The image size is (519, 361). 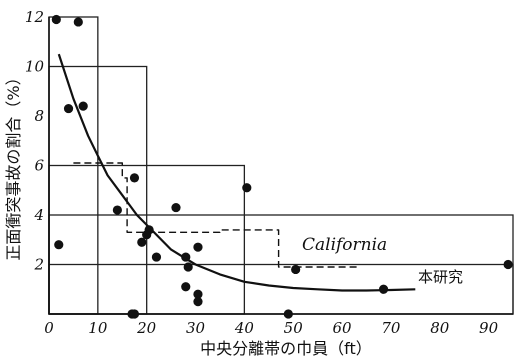 I want to click on x-tick-label-8: 80, so click(x=440, y=328).